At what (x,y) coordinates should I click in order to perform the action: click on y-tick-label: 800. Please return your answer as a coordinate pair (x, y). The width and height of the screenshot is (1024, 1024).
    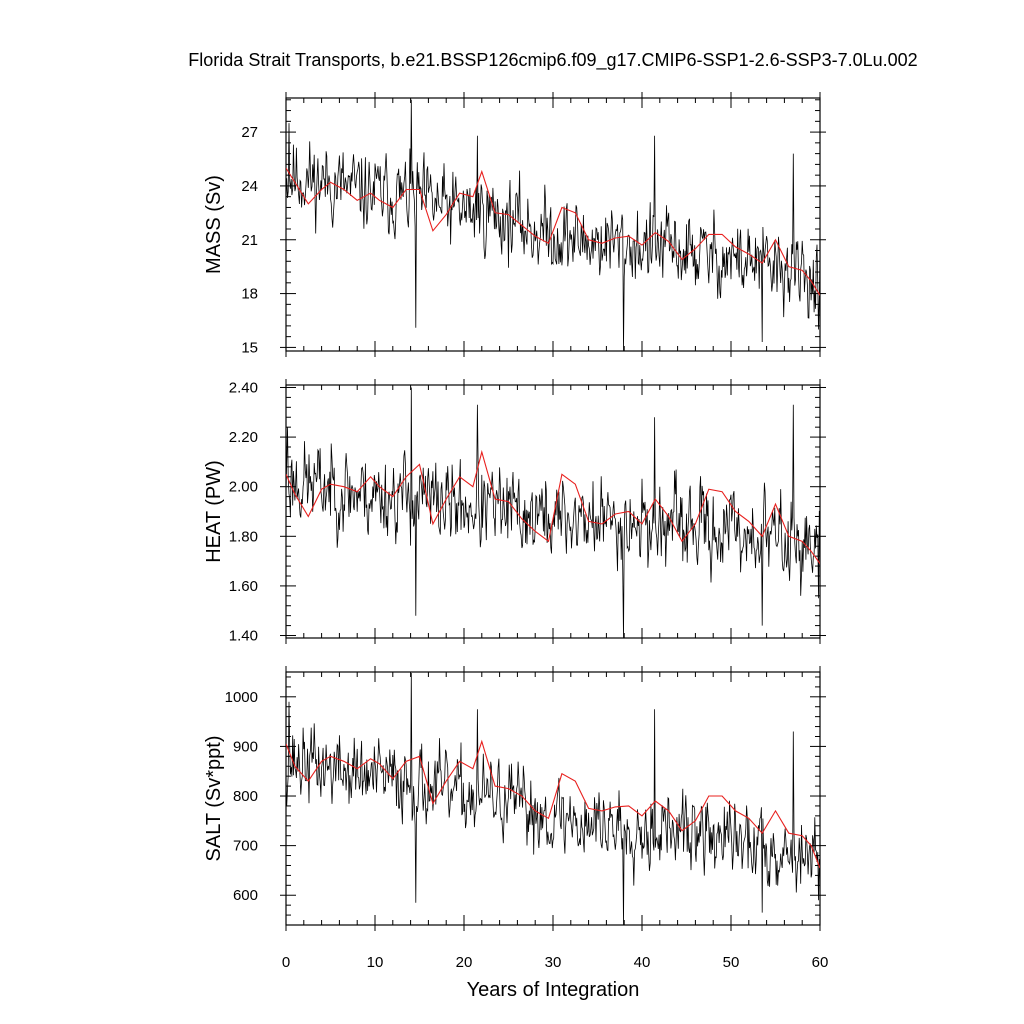
    Looking at the image, I should click on (245, 796).